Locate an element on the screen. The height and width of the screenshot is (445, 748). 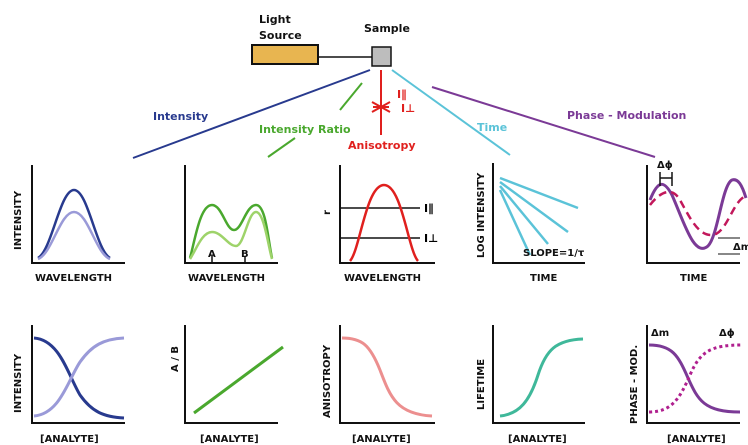
y-axis-label: LOG INTENSITY is located at coordinates (481, 215).